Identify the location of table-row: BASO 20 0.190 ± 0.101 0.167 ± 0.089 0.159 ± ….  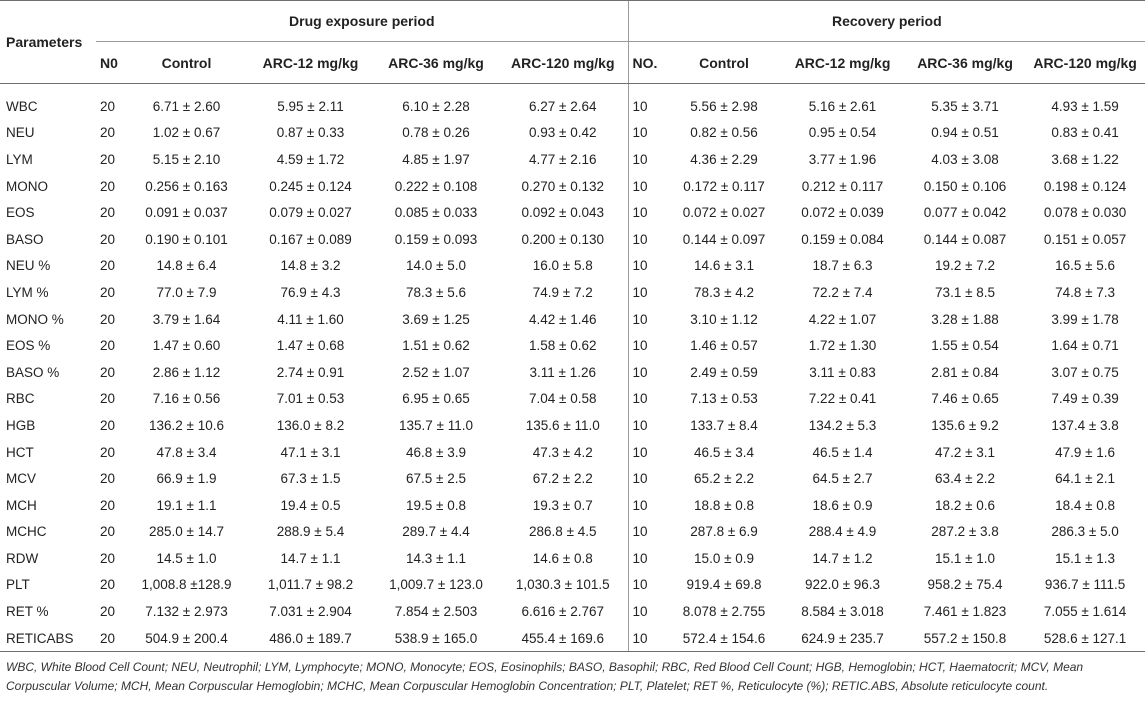
(572, 239).